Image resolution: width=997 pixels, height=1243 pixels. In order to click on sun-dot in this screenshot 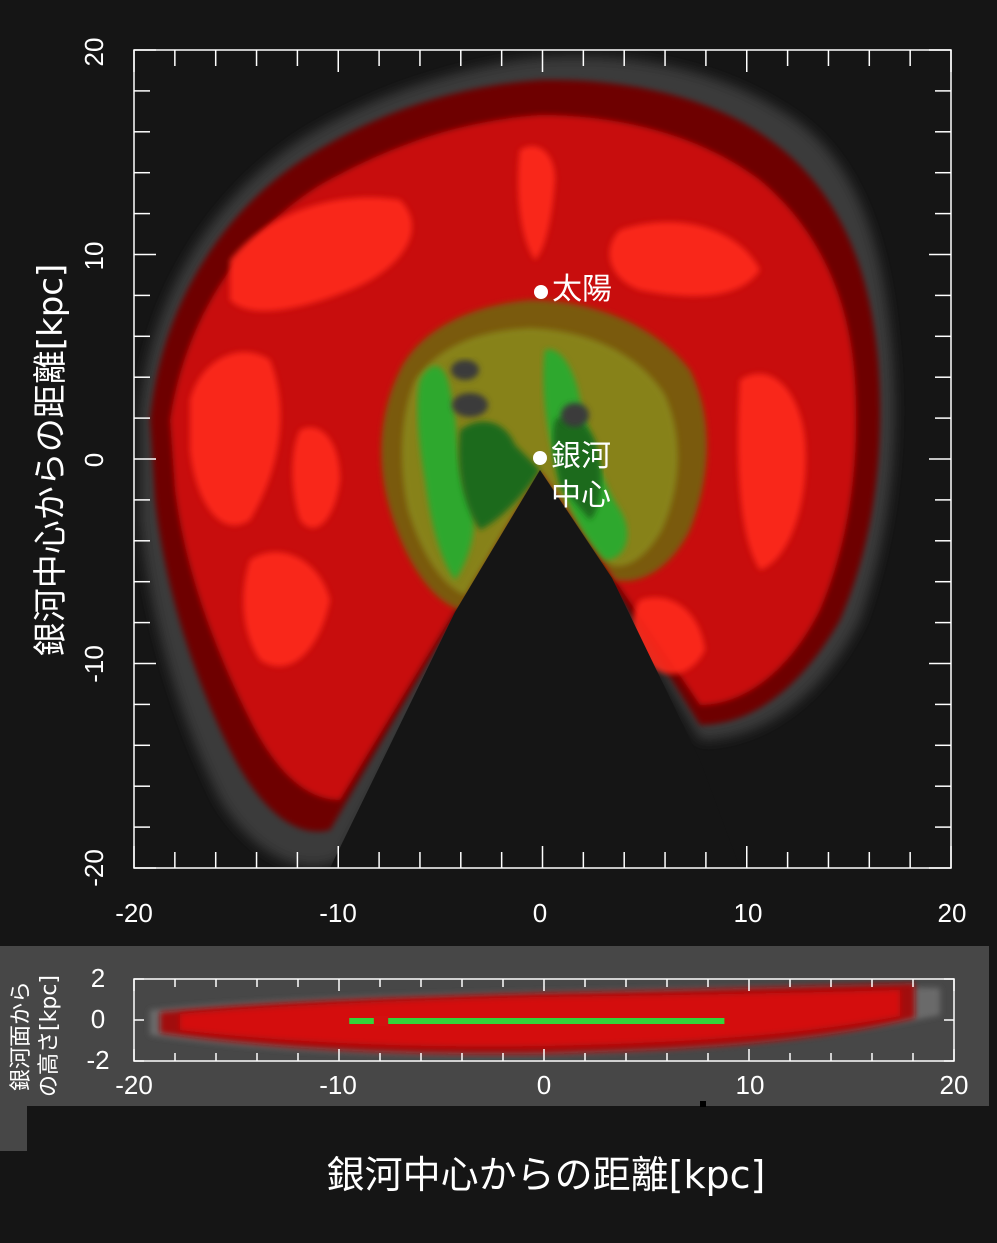, I will do `click(541, 292)`.